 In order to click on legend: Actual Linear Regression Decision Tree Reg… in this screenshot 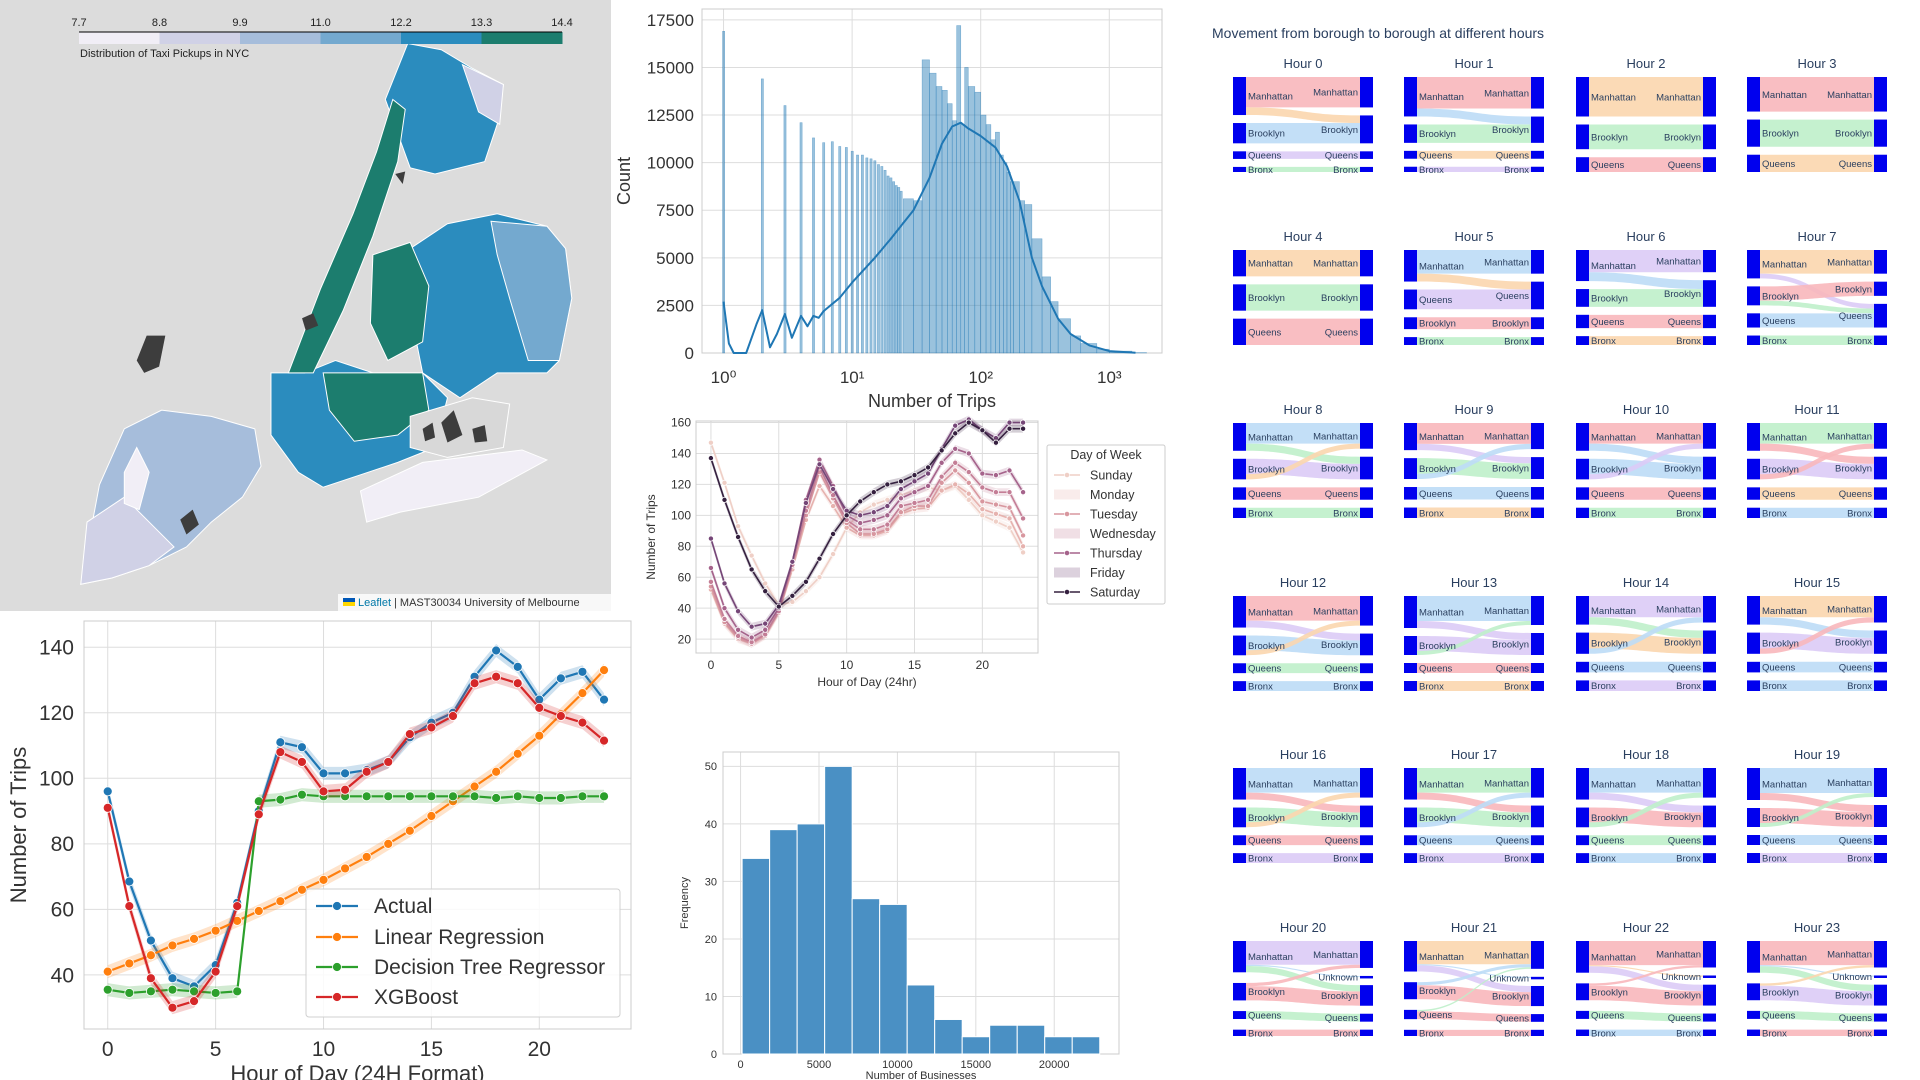, I will do `click(463, 953)`.